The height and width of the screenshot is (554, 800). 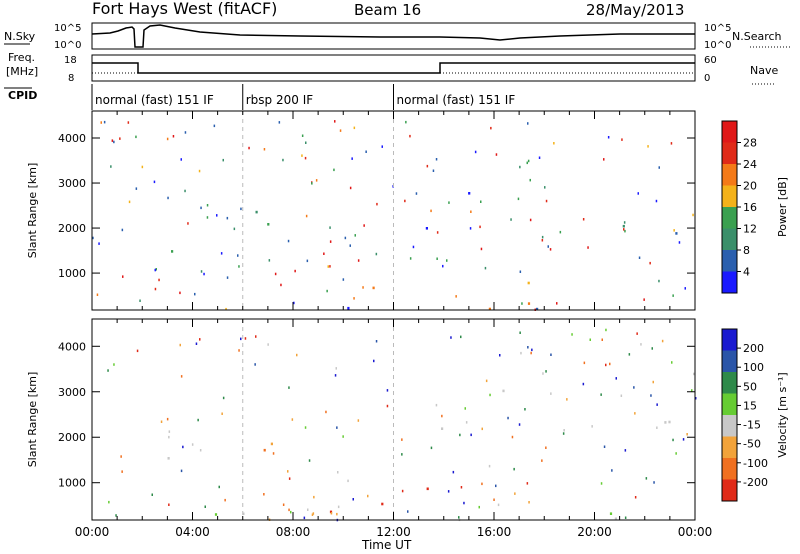 I want to click on beam-label: Beam 16, so click(x=387, y=10).